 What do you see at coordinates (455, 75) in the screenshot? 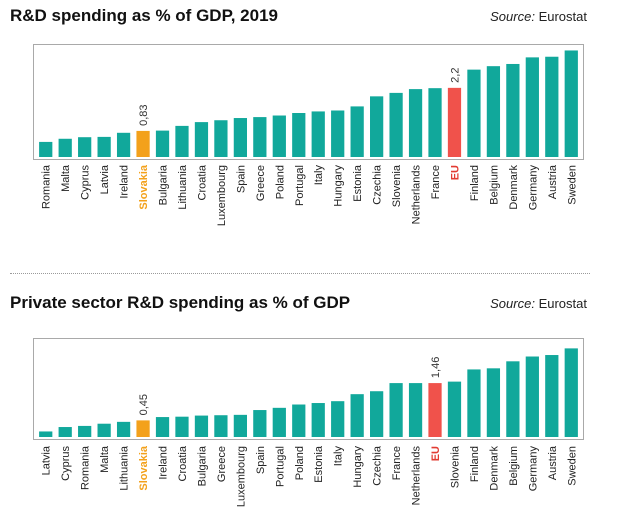
I see `data-label-eu: 2,2` at bounding box center [455, 75].